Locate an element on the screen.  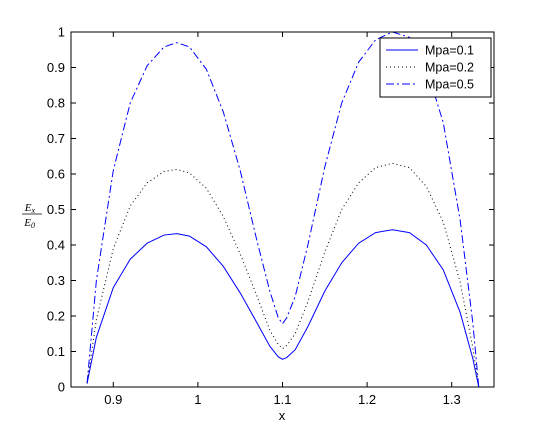
svg-text: Ex is located at coordinates (30, 208).